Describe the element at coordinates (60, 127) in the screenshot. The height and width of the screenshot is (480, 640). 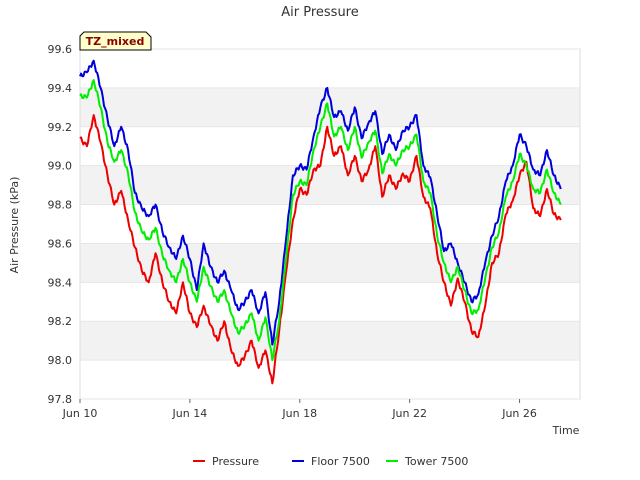
I see `y-tick-label: 99.2` at that location.